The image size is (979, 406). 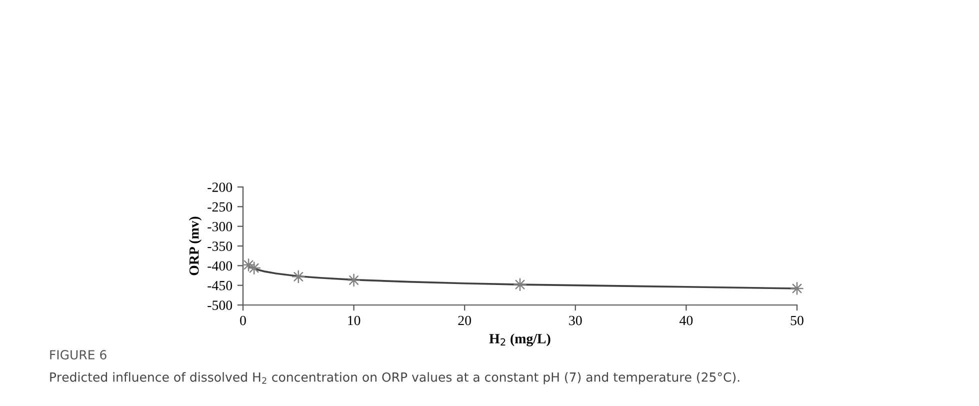 I want to click on text: Predicted influence of dissolved H$_{2}$ concentration on ORP values at a constant pH (7) and temperature (25°C)., so click(x=395, y=378).